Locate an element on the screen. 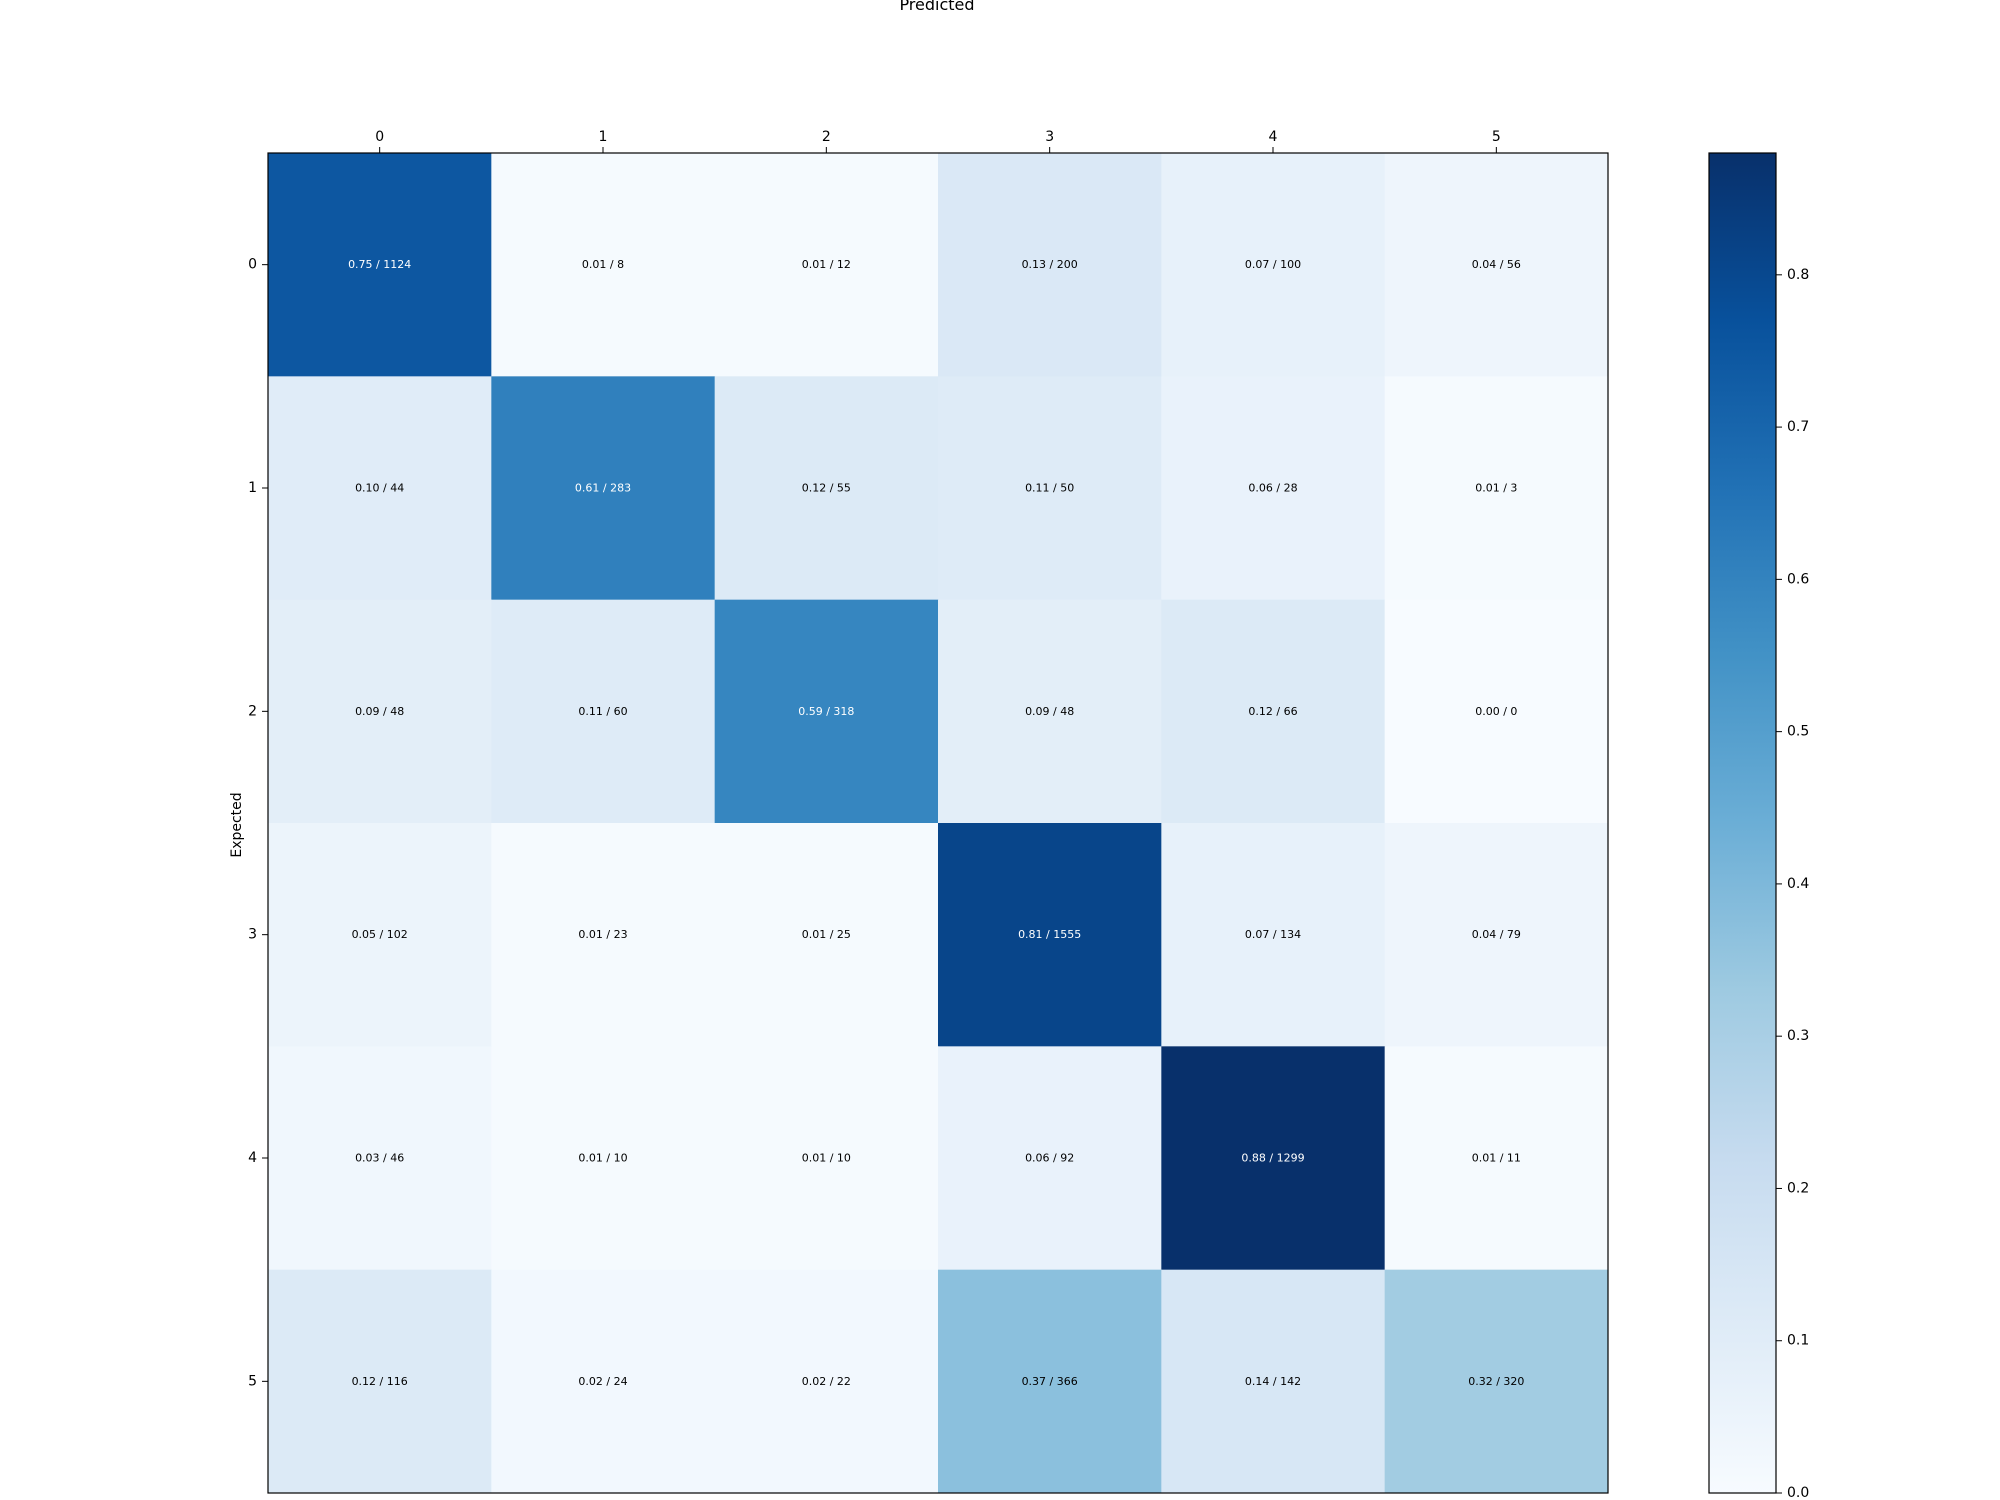 The width and height of the screenshot is (2000, 1500). cell-label: 0.37 / 366 is located at coordinates (1050, 1381).